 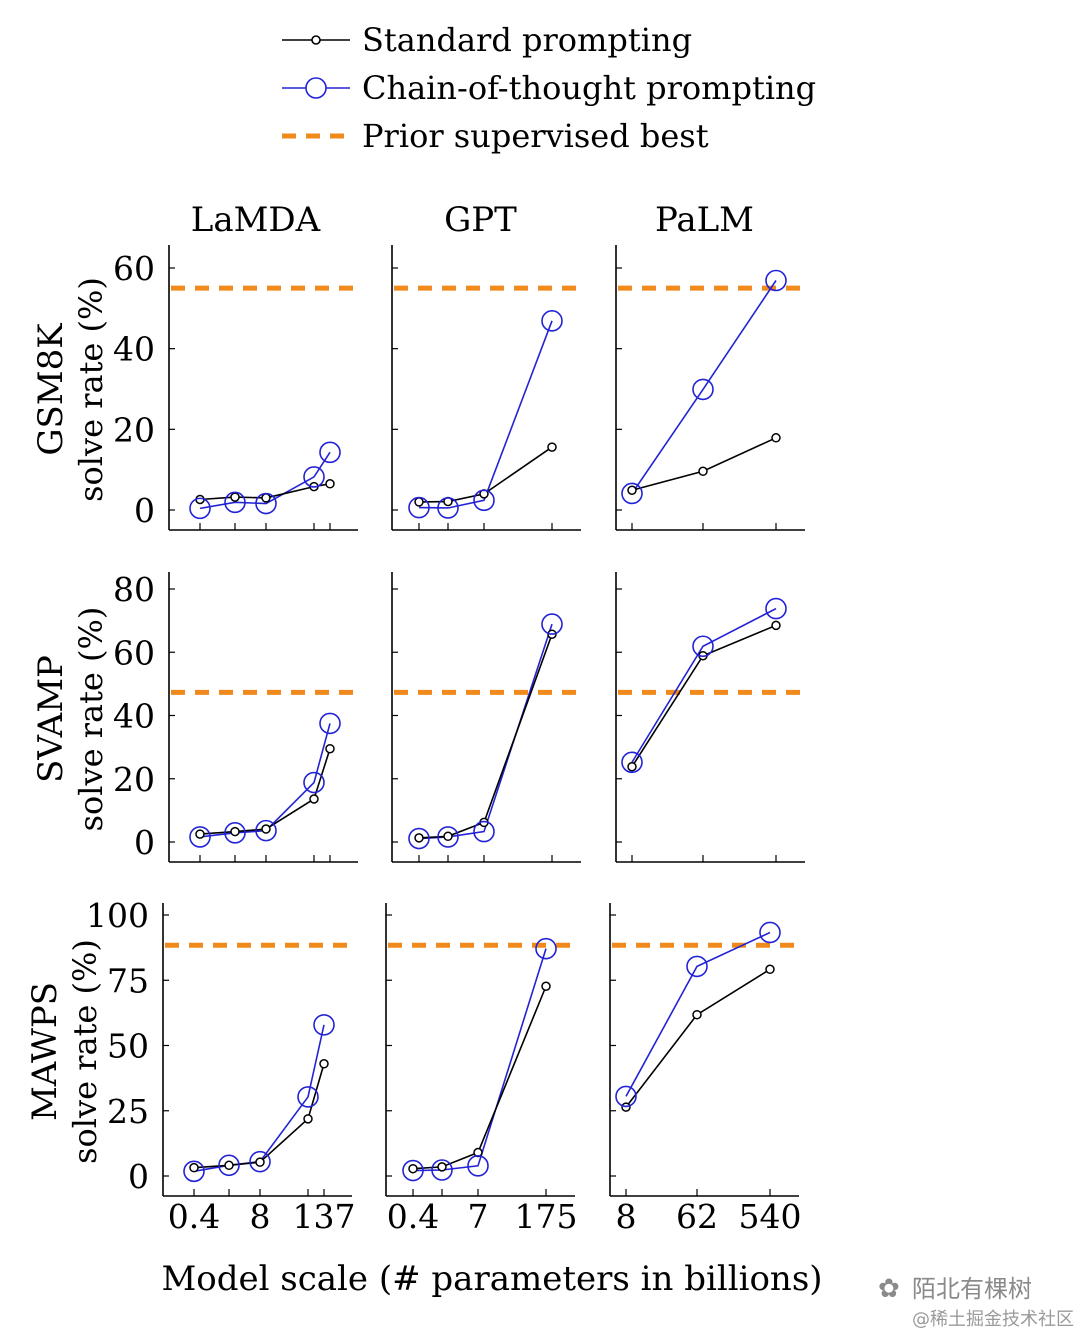 What do you see at coordinates (527, 40) in the screenshot?
I see `legend-label: Standard prompting` at bounding box center [527, 40].